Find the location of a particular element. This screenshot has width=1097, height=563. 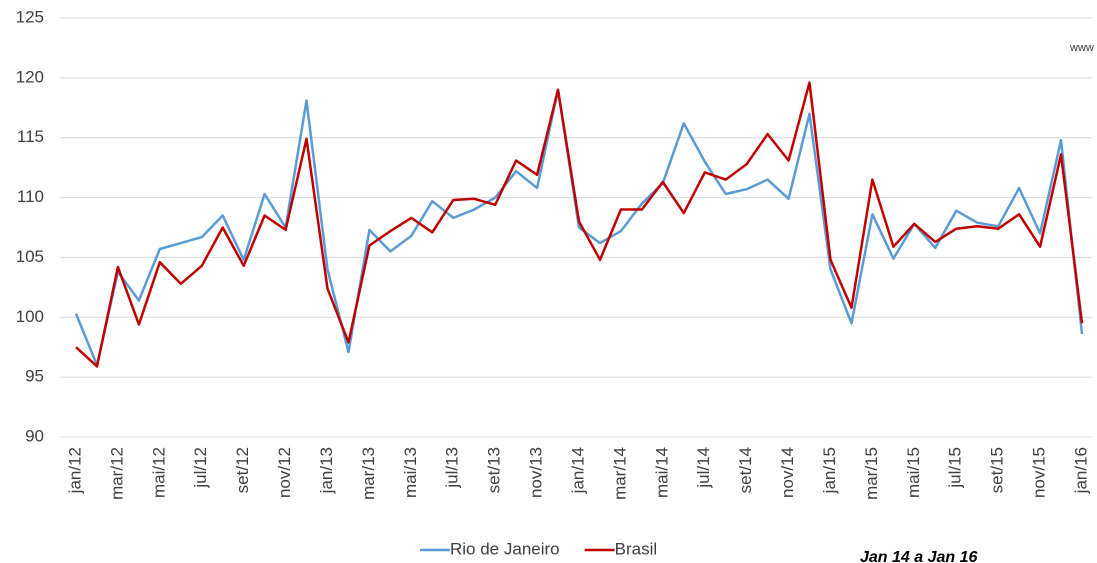

x-tick-label: mar/12 is located at coordinates (116, 473).